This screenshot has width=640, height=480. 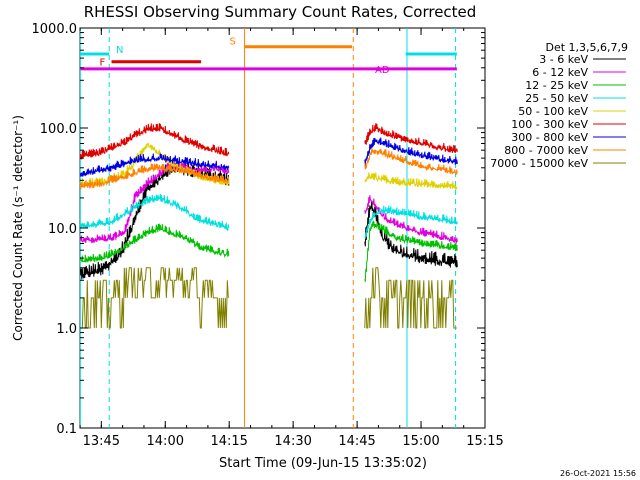 What do you see at coordinates (356, 441) in the screenshot?
I see `x-tick-label: 14:45` at bounding box center [356, 441].